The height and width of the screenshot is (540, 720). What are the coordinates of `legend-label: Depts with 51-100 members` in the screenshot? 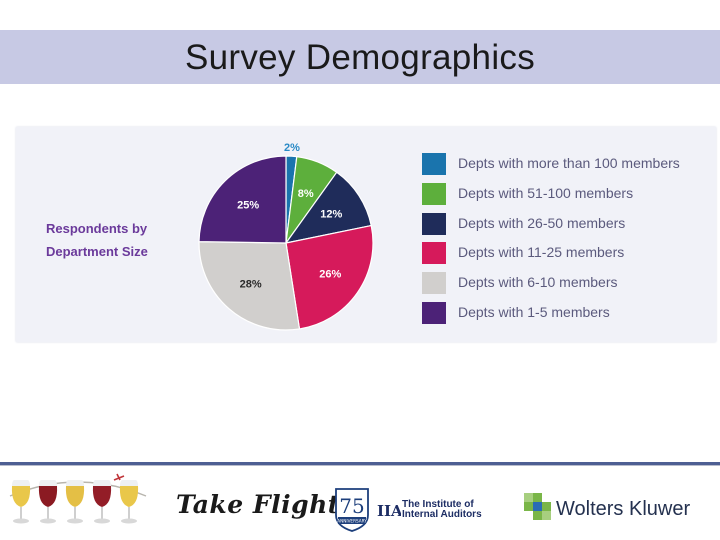 It's located at (546, 192).